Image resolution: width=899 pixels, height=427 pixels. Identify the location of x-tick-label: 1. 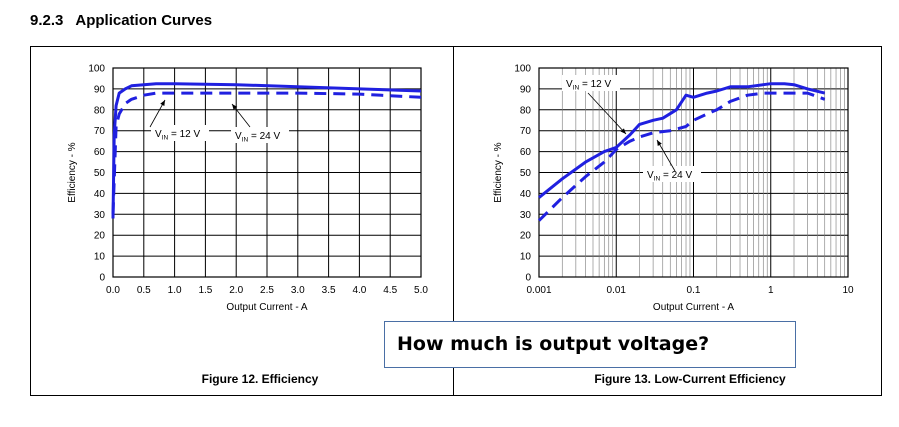
(771, 290).